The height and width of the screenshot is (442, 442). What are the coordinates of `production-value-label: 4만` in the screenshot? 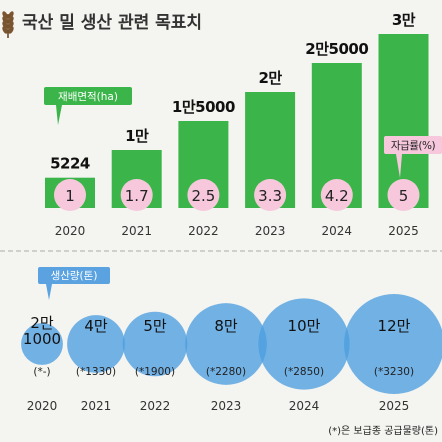 It's located at (96, 326).